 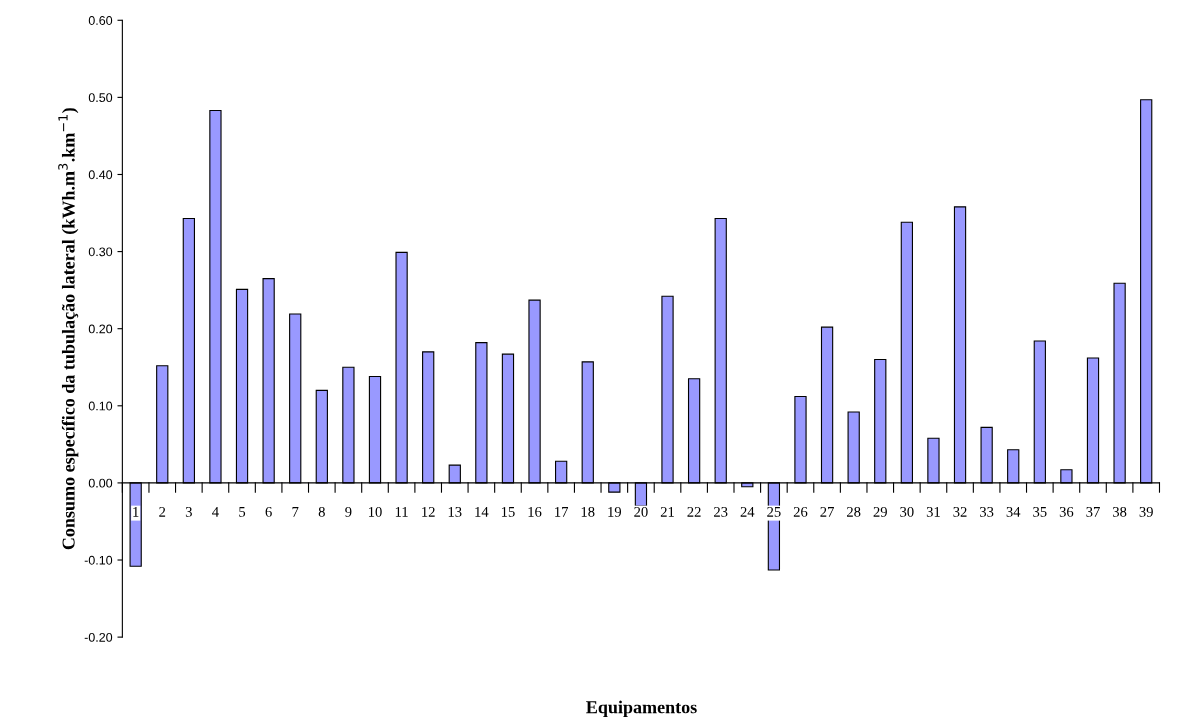 What do you see at coordinates (562, 512) in the screenshot?
I see `x-tick-label: 17` at bounding box center [562, 512].